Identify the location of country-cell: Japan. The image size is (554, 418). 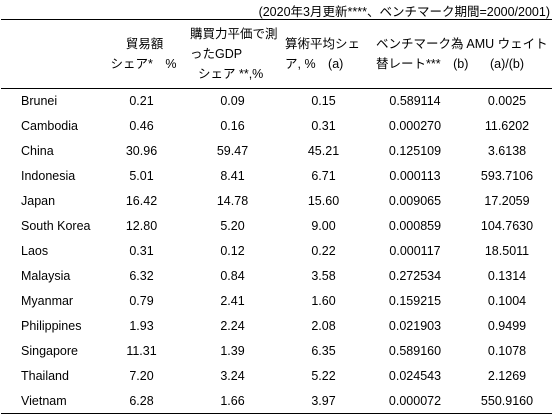
(38, 201).